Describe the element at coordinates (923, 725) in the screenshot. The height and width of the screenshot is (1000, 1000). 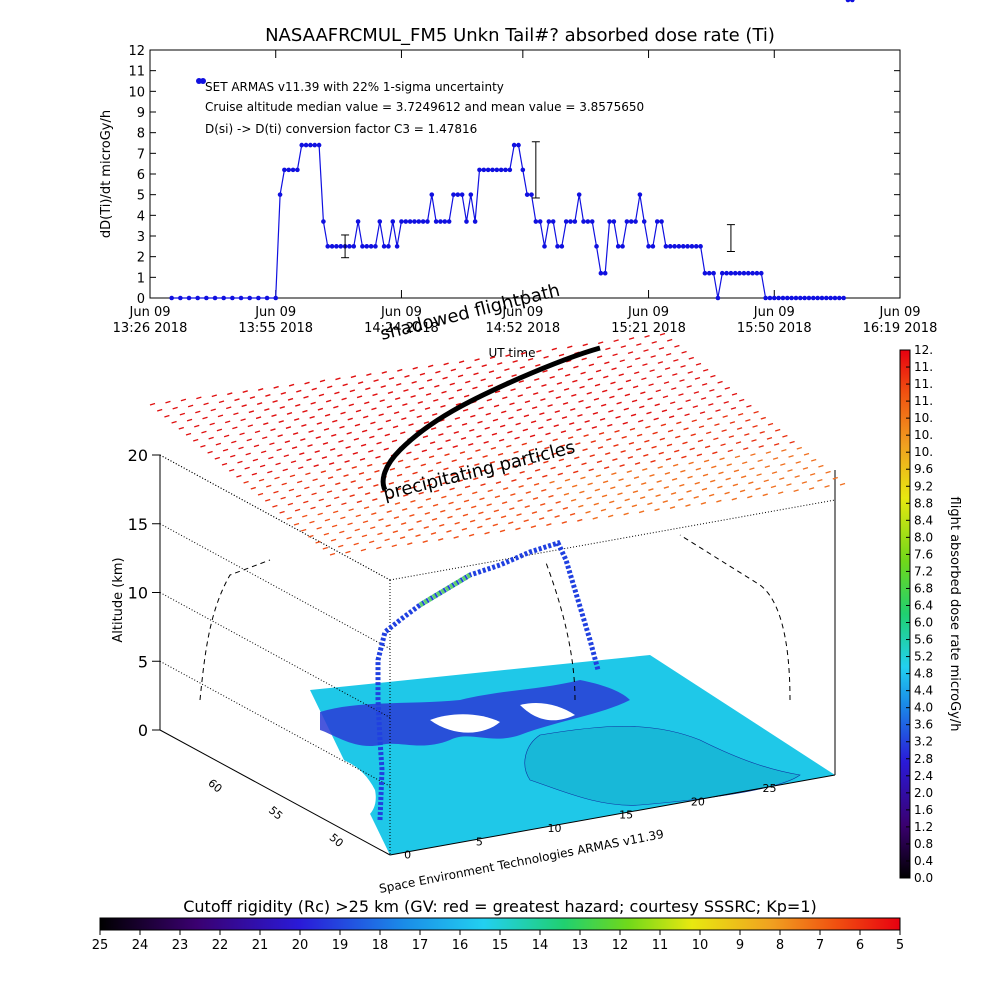
I see `dose-colorbar-tick-label: 3.6` at that location.